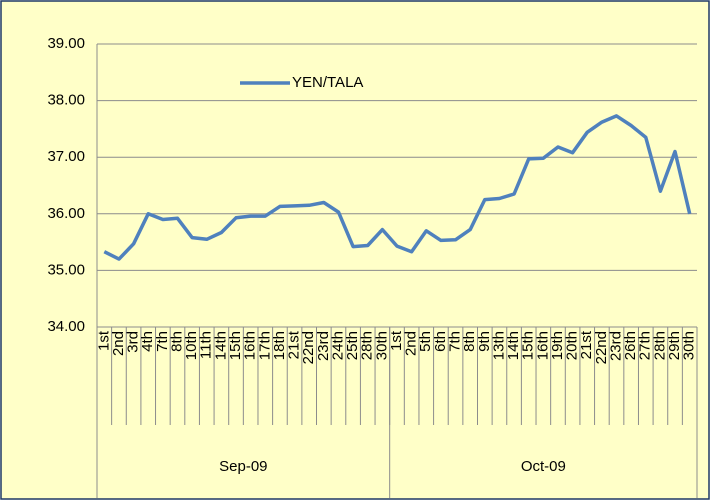 This screenshot has width=710, height=500. Describe the element at coordinates (337, 345) in the screenshot. I see `x-tick-label: 24th` at that location.